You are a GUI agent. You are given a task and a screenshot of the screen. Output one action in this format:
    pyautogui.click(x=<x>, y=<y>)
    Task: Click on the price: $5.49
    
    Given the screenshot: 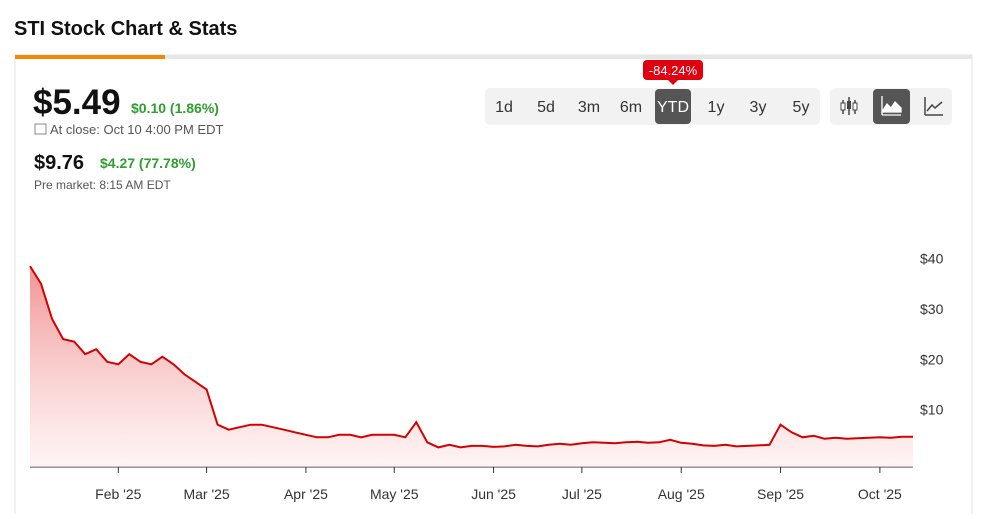 What is the action you would take?
    pyautogui.click(x=77, y=102)
    